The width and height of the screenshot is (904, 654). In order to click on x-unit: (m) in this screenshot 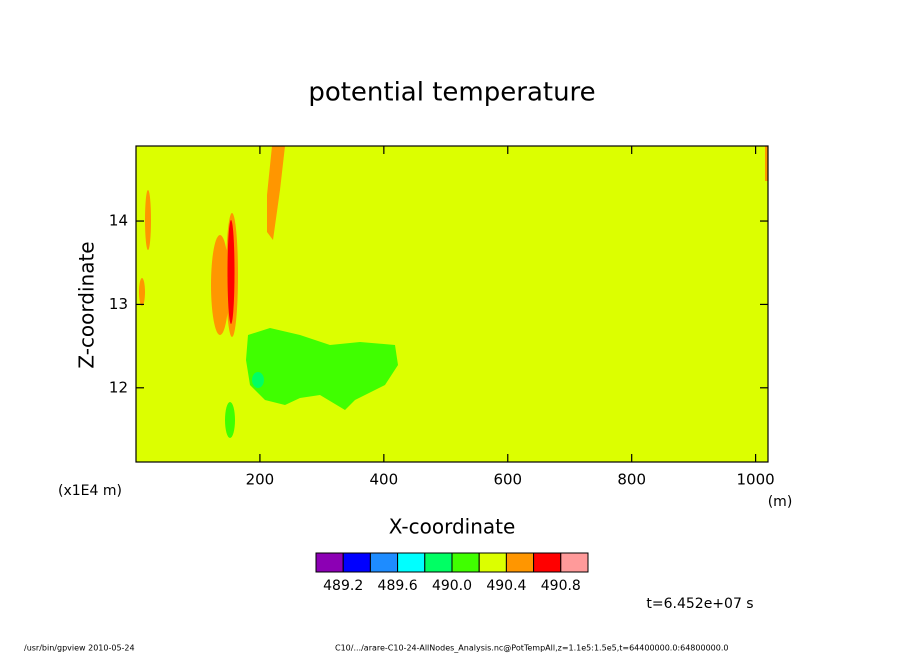, I will do `click(780, 502)`.